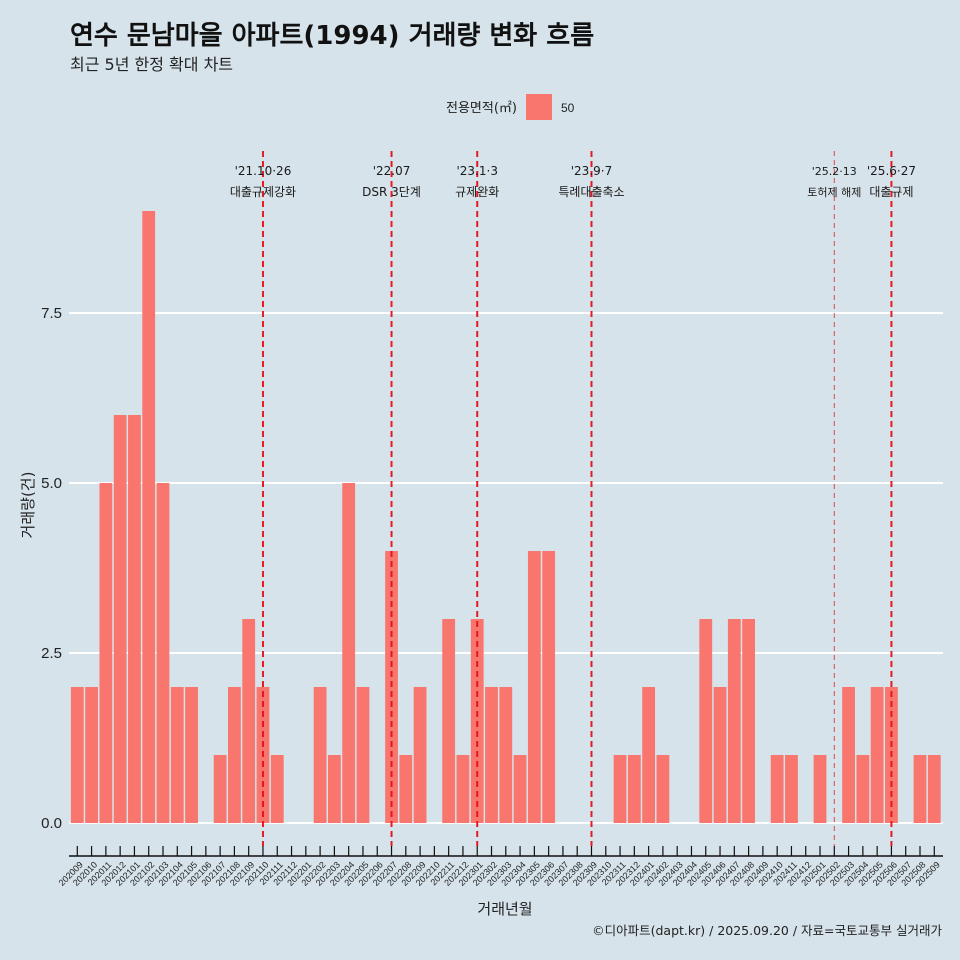 The height and width of the screenshot is (960, 960). What do you see at coordinates (591, 171) in the screenshot?
I see `annotation-date: '23.9·7` at bounding box center [591, 171].